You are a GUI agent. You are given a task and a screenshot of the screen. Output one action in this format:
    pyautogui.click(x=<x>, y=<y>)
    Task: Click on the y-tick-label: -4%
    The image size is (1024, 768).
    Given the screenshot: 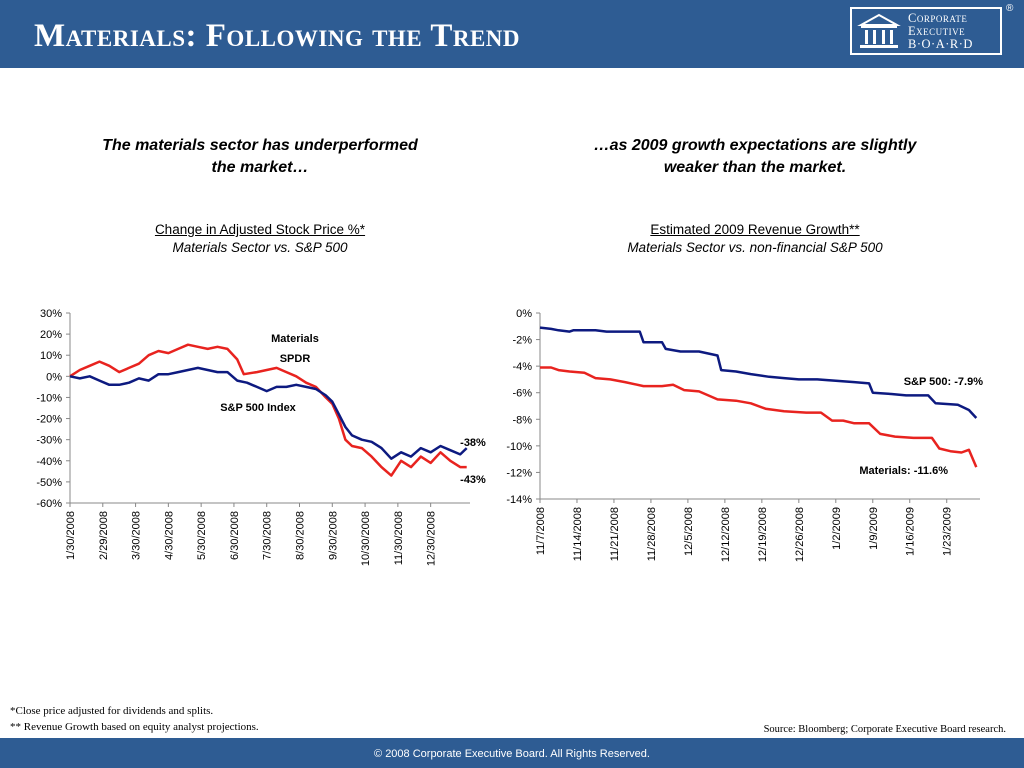 What is the action you would take?
    pyautogui.click(x=522, y=367)
    